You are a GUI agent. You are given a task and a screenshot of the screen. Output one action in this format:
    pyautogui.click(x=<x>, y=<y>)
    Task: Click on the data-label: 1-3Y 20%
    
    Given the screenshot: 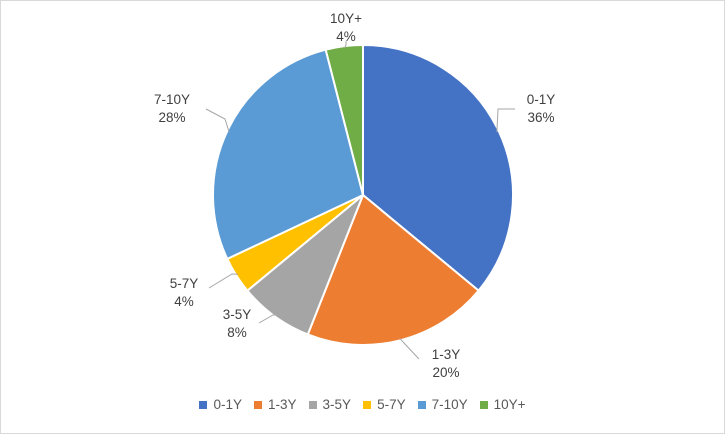 What is the action you would take?
    pyautogui.click(x=446, y=363)
    